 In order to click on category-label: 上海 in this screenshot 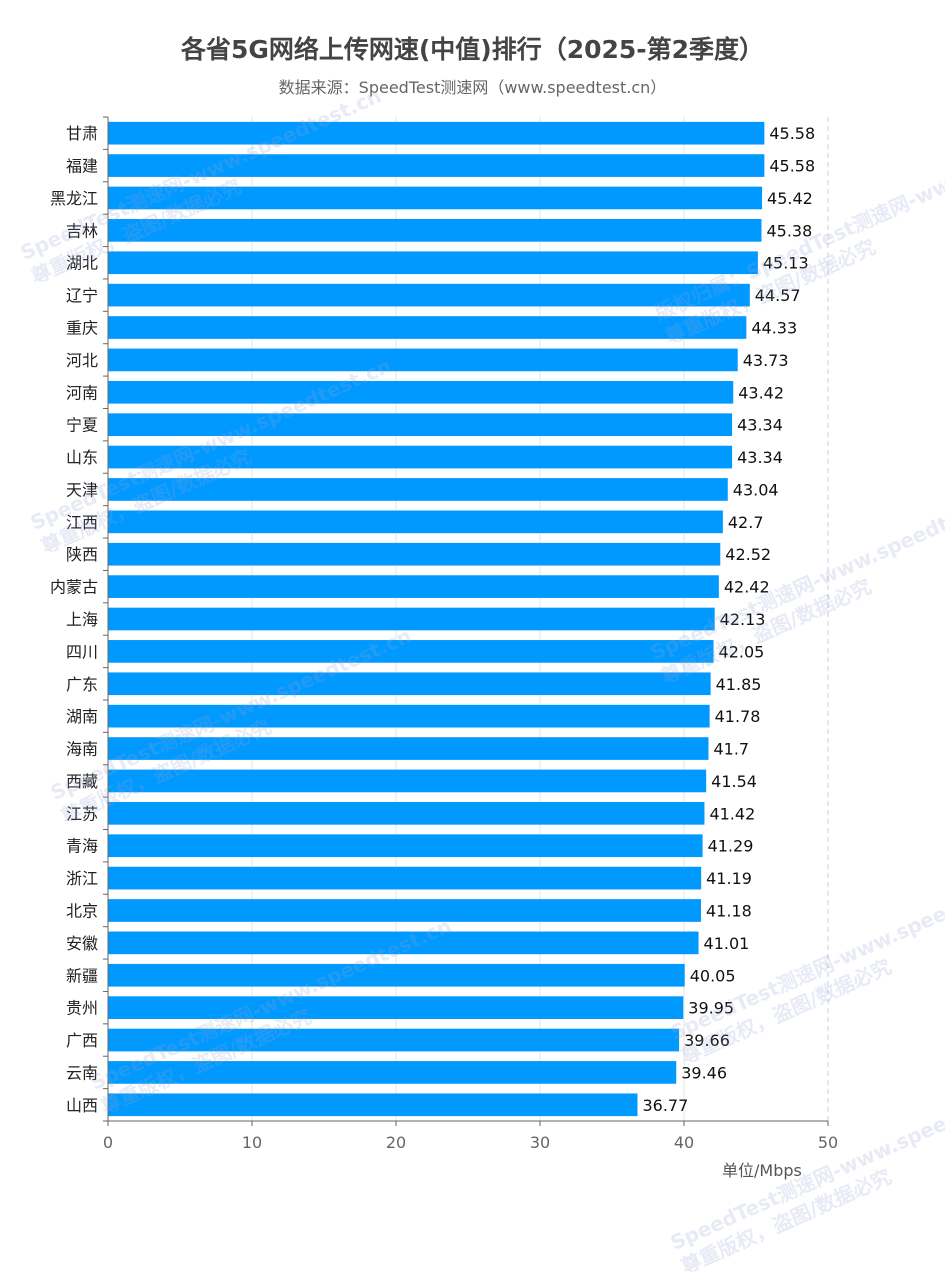, I will do `click(82, 619)`.